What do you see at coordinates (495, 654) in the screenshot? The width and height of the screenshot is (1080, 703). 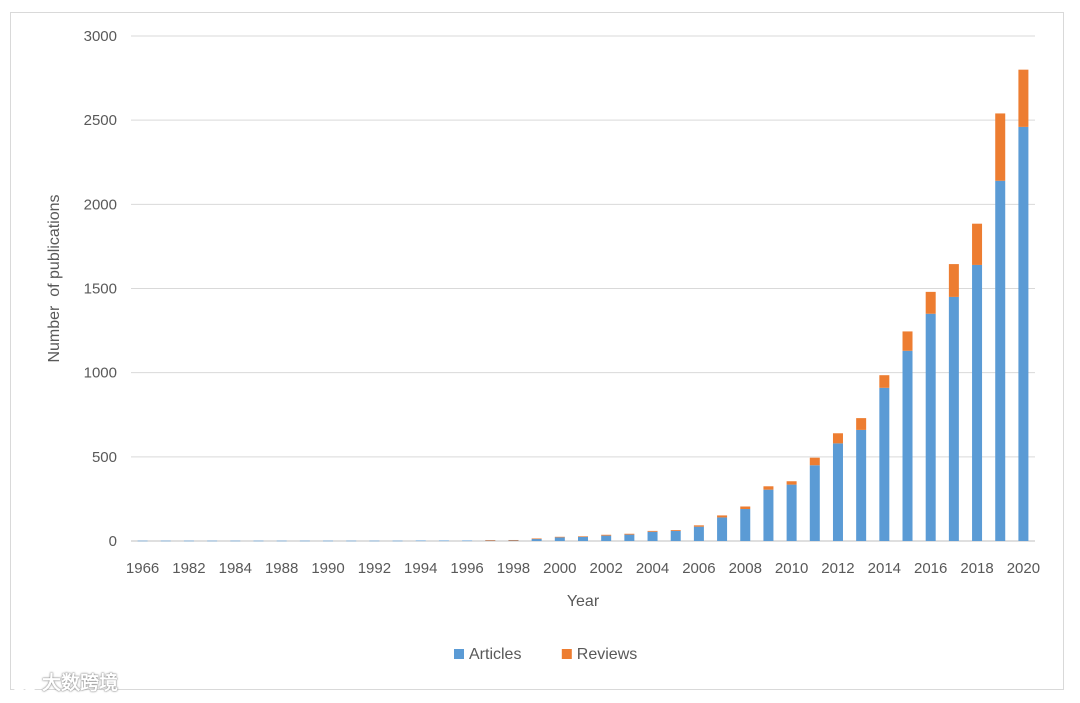 I see `legend-label-articles: Articles` at bounding box center [495, 654].